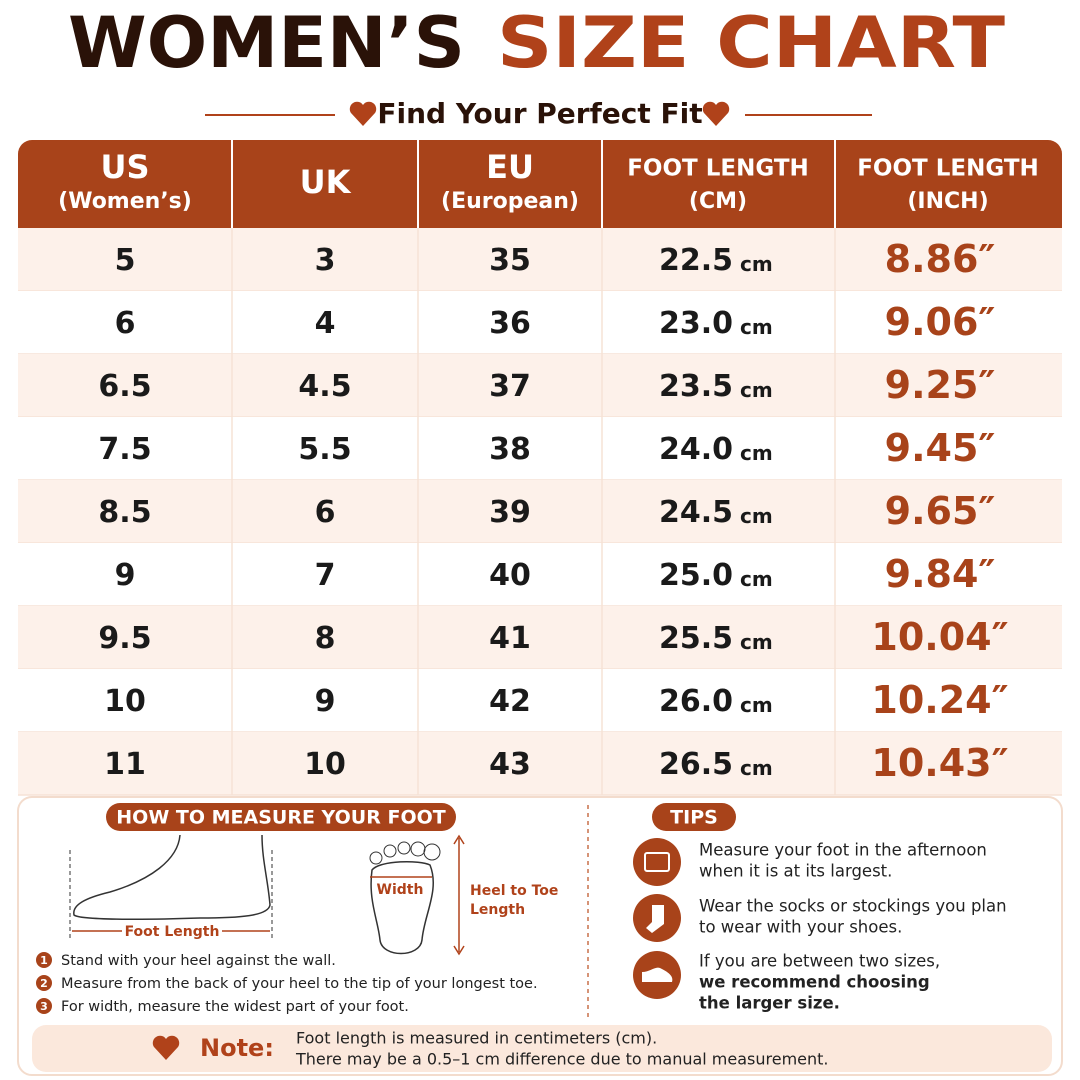  I want to click on table-cell: 5, so click(125, 260).